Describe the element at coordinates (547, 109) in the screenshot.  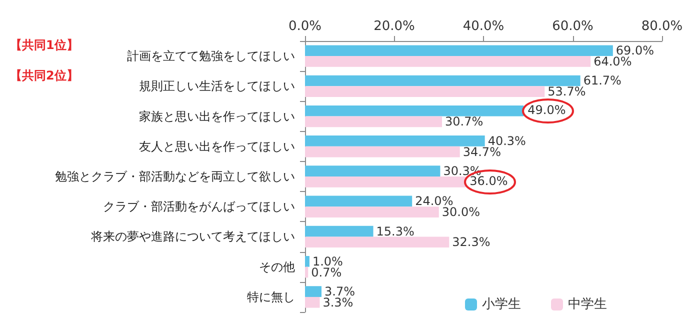
I see `annotation: 49.0%` at that location.